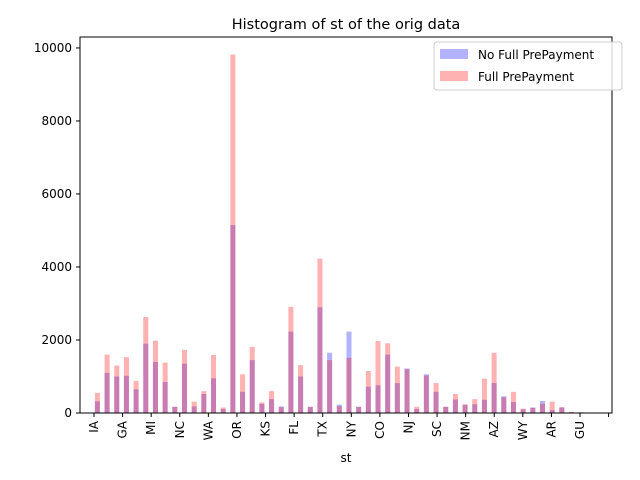 The height and width of the screenshot is (480, 640). Describe the element at coordinates (56, 340) in the screenshot. I see `y-tick-label: 2000` at that location.